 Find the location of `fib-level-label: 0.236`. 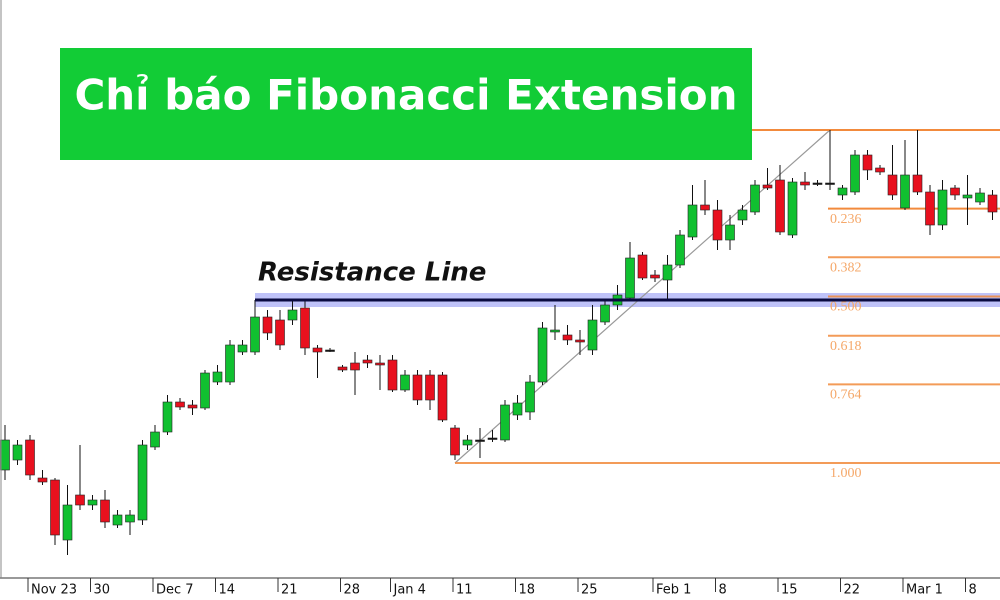

fib-level-label: 0.236 is located at coordinates (846, 219).